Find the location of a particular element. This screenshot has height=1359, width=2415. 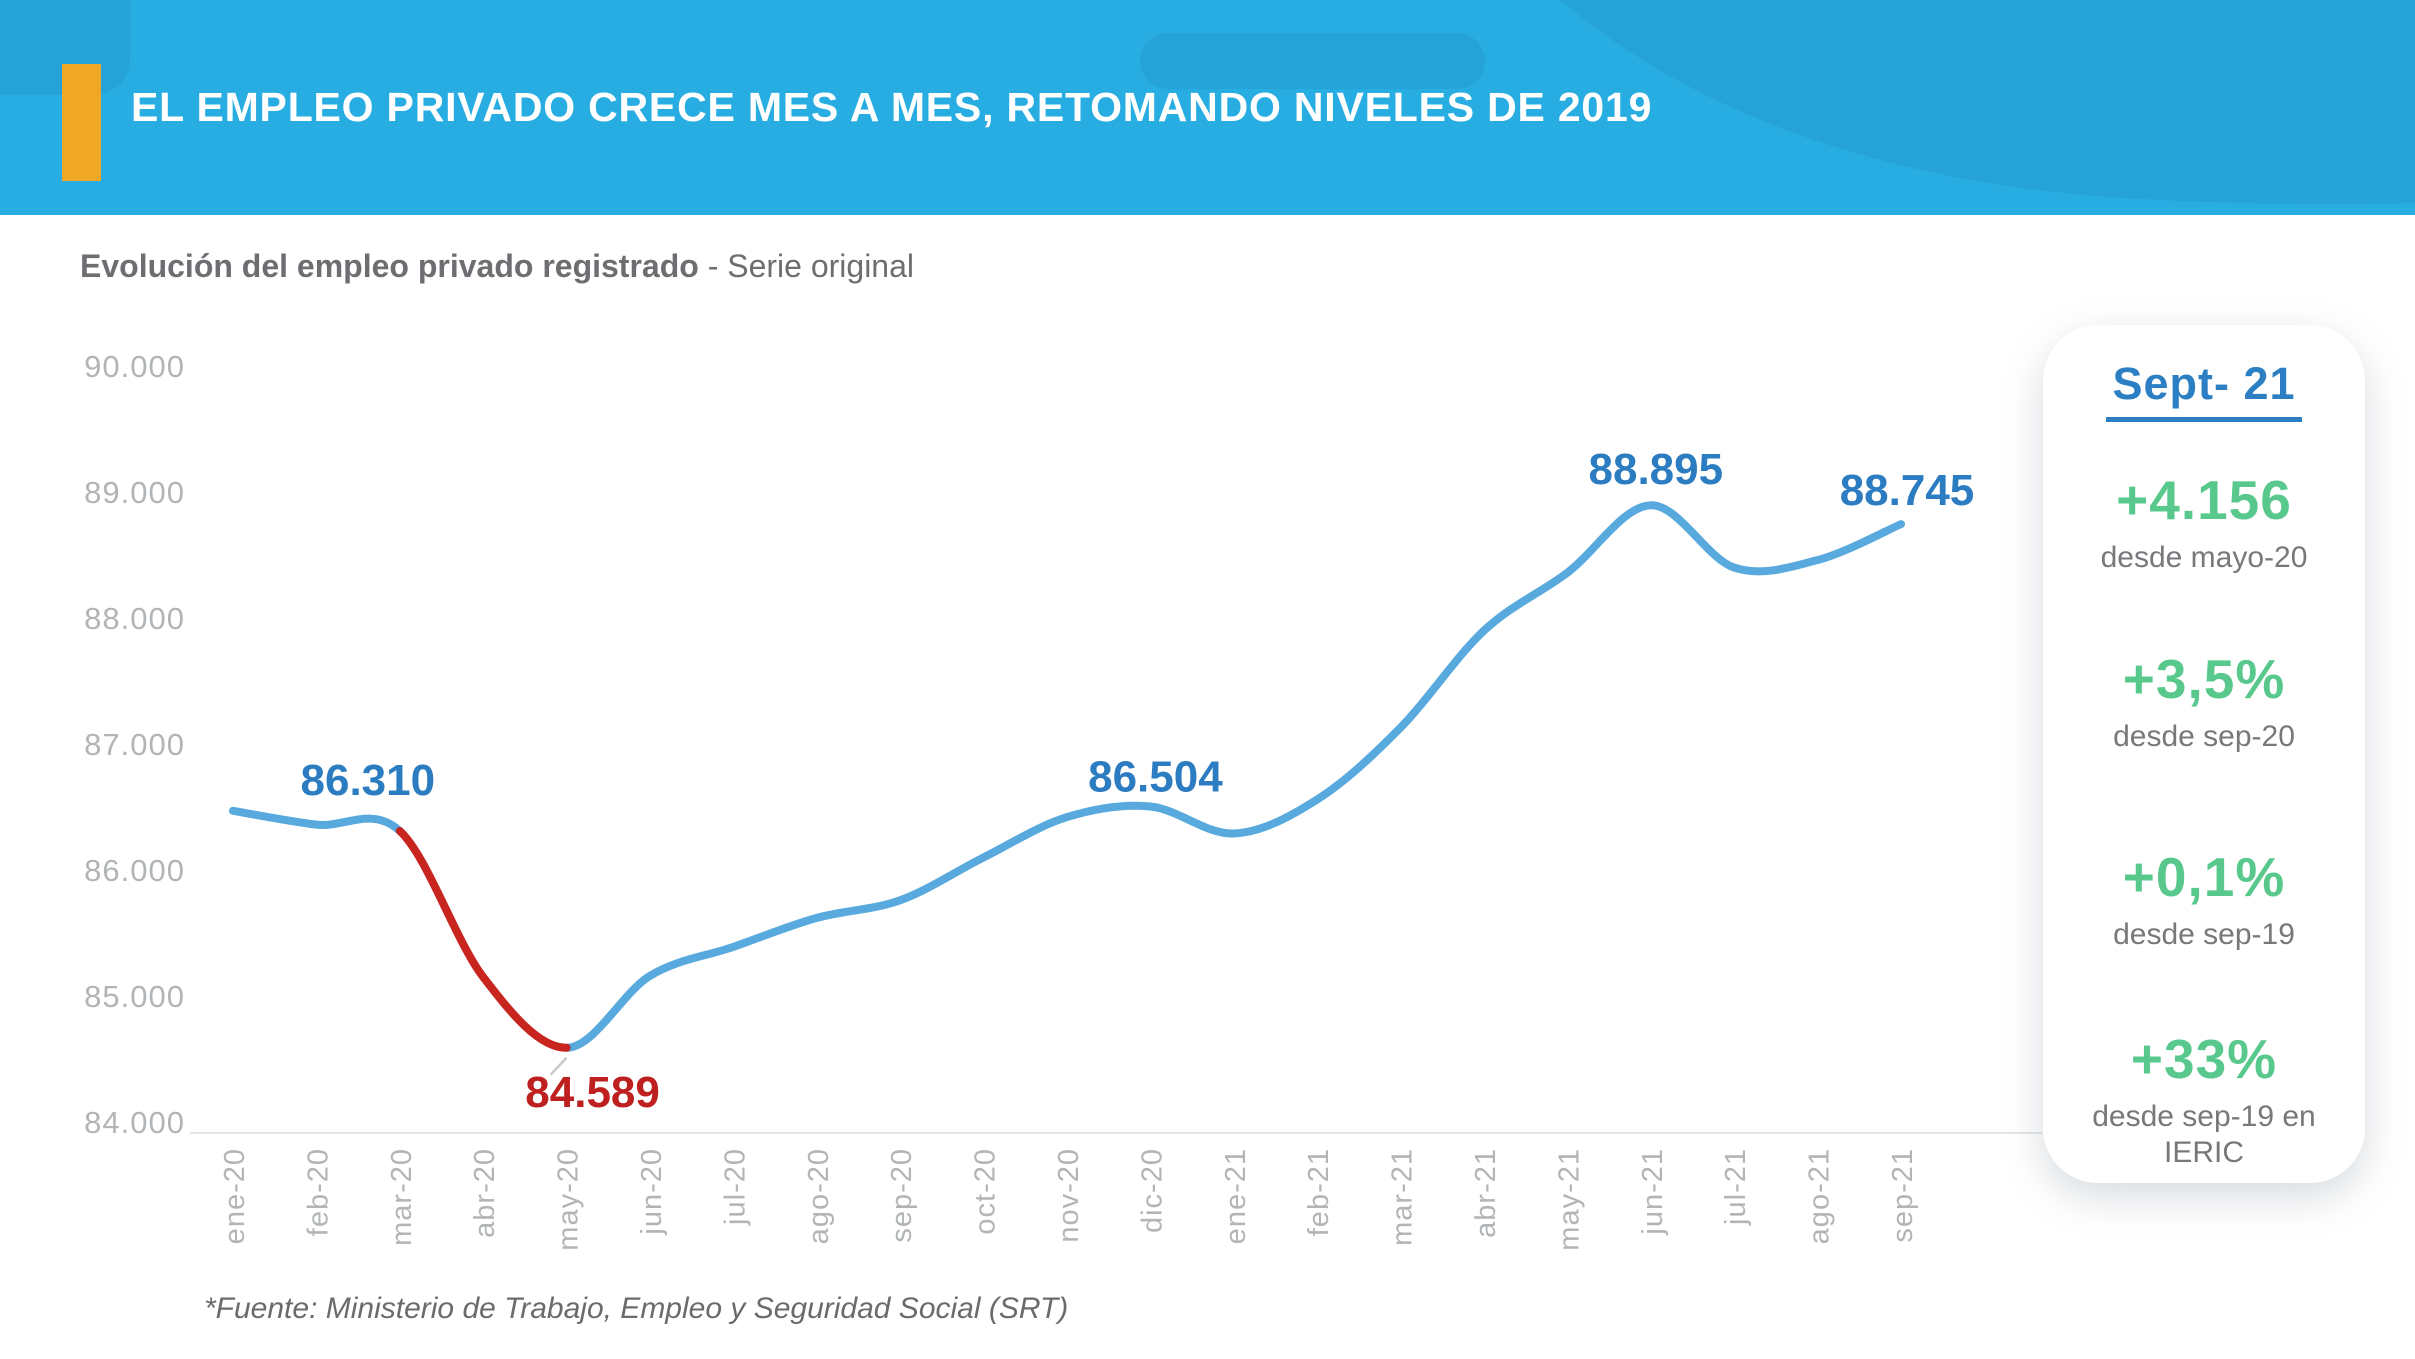

data-point-label: 88.745 is located at coordinates (1907, 490).